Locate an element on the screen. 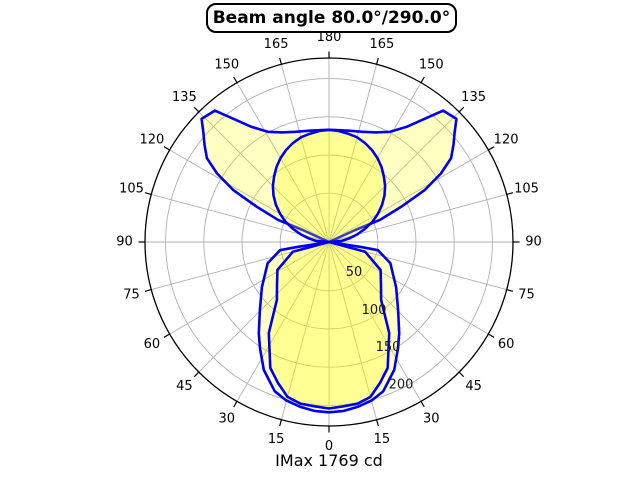 Image resolution: width=640 pixels, height=480 pixels. chart-title: Beam angle 80.0°/290.0° is located at coordinates (331, 18).